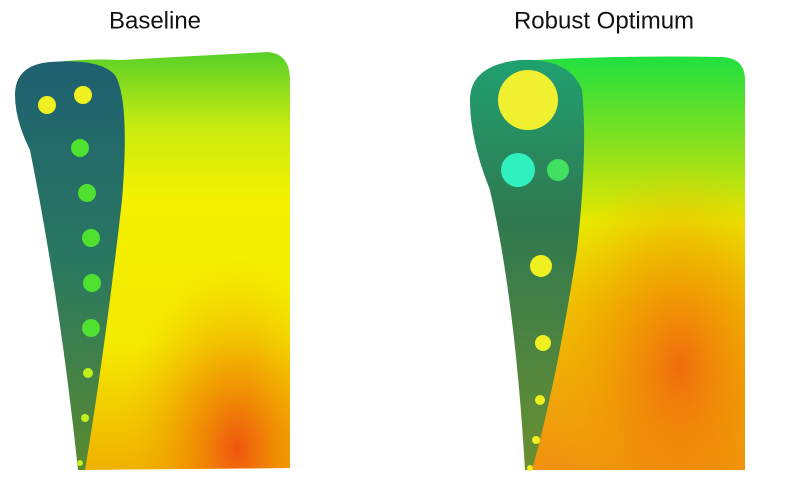  I want to click on panel-title: Baseline, so click(155, 20).